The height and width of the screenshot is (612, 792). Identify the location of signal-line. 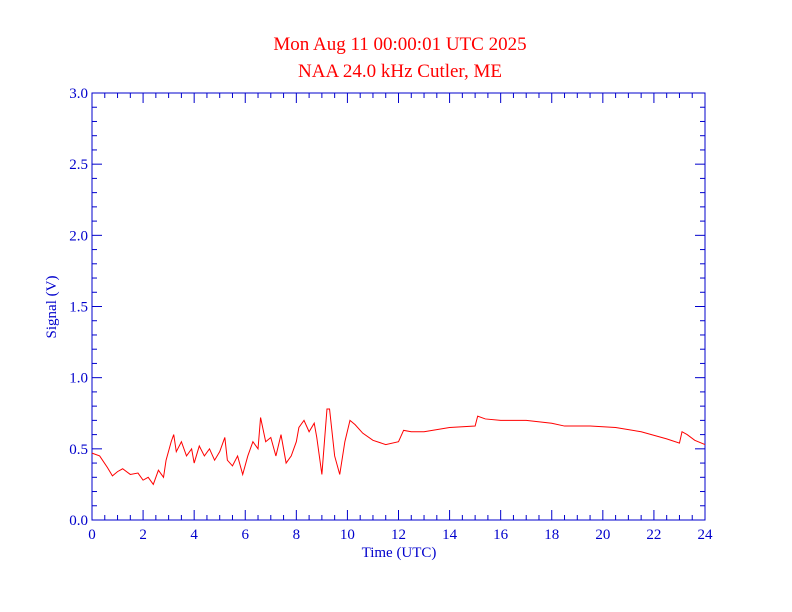
(398, 447).